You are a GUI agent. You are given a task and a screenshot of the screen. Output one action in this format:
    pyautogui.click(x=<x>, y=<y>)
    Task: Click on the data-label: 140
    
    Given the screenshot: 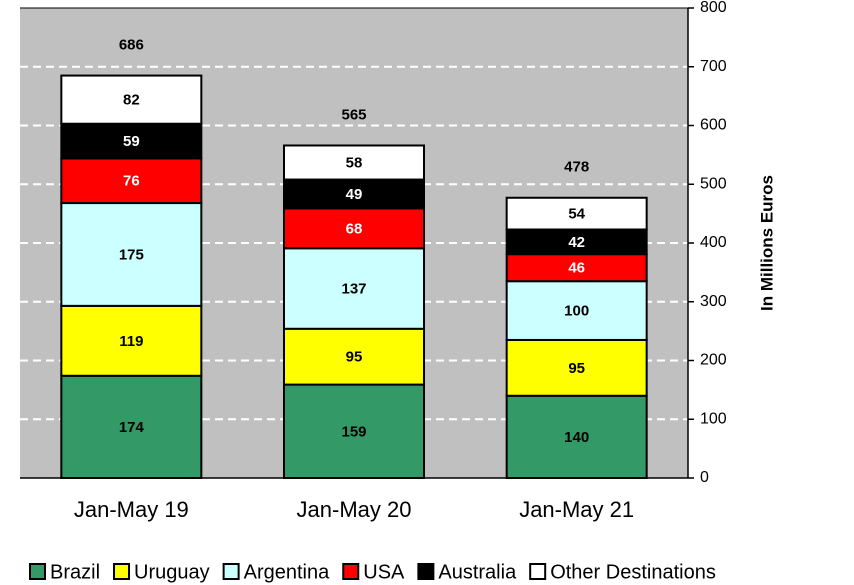 What is the action you would take?
    pyautogui.click(x=576, y=437)
    